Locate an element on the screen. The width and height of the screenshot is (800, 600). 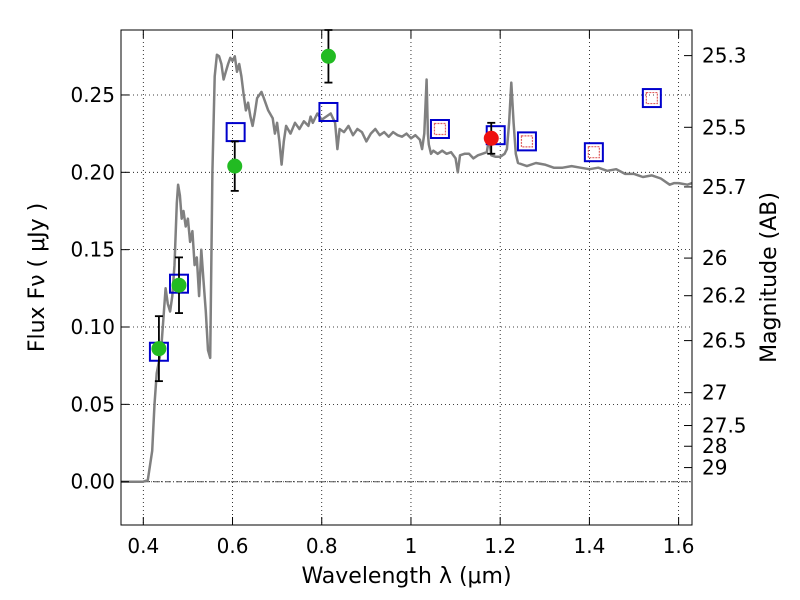
mag-tick-label: 25.7 is located at coordinates (724, 187).